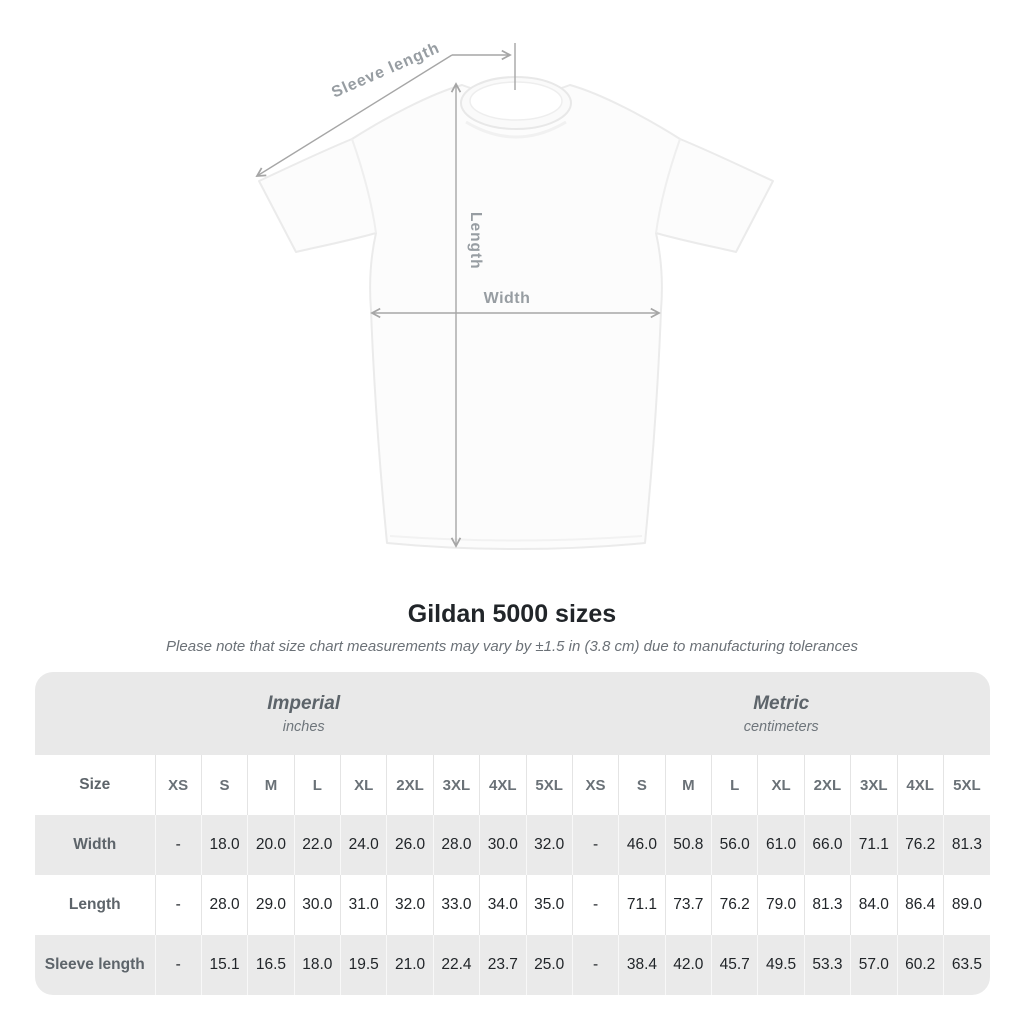 This screenshot has width=1024, height=1024. What do you see at coordinates (688, 905) in the screenshot?
I see `size-value-cell: 73.7` at bounding box center [688, 905].